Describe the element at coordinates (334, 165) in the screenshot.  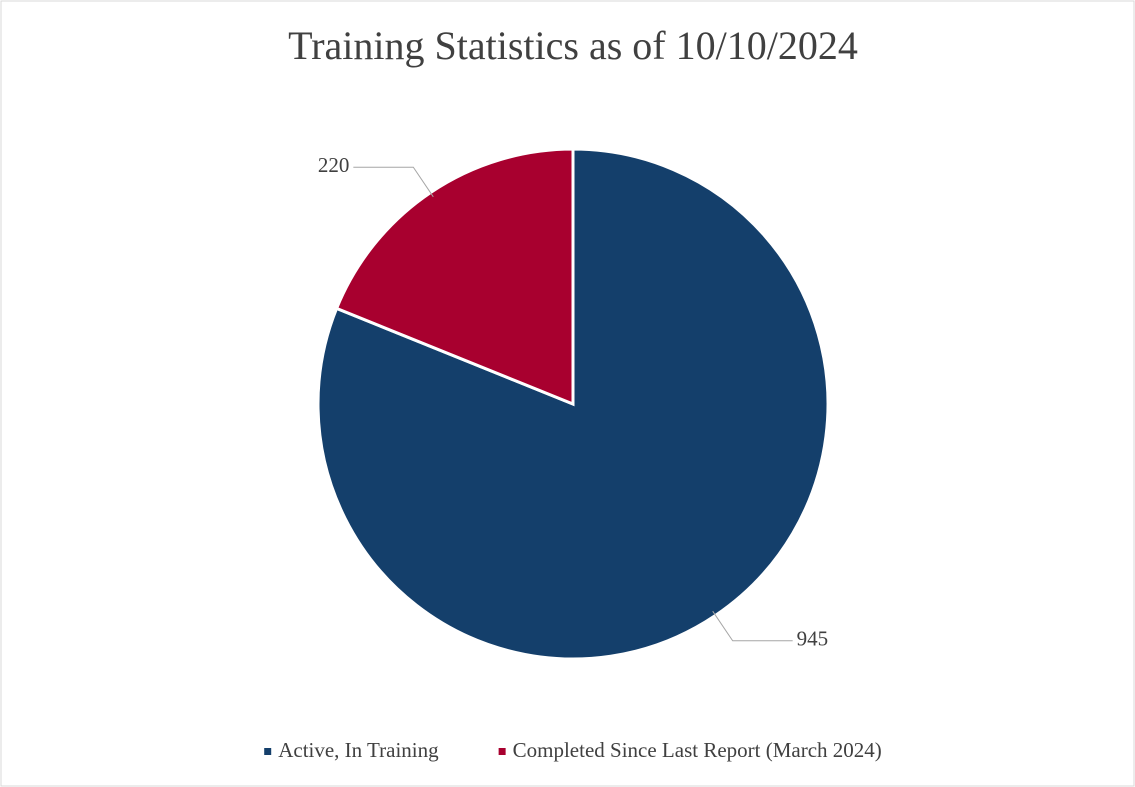
I see `data-label: 220` at that location.